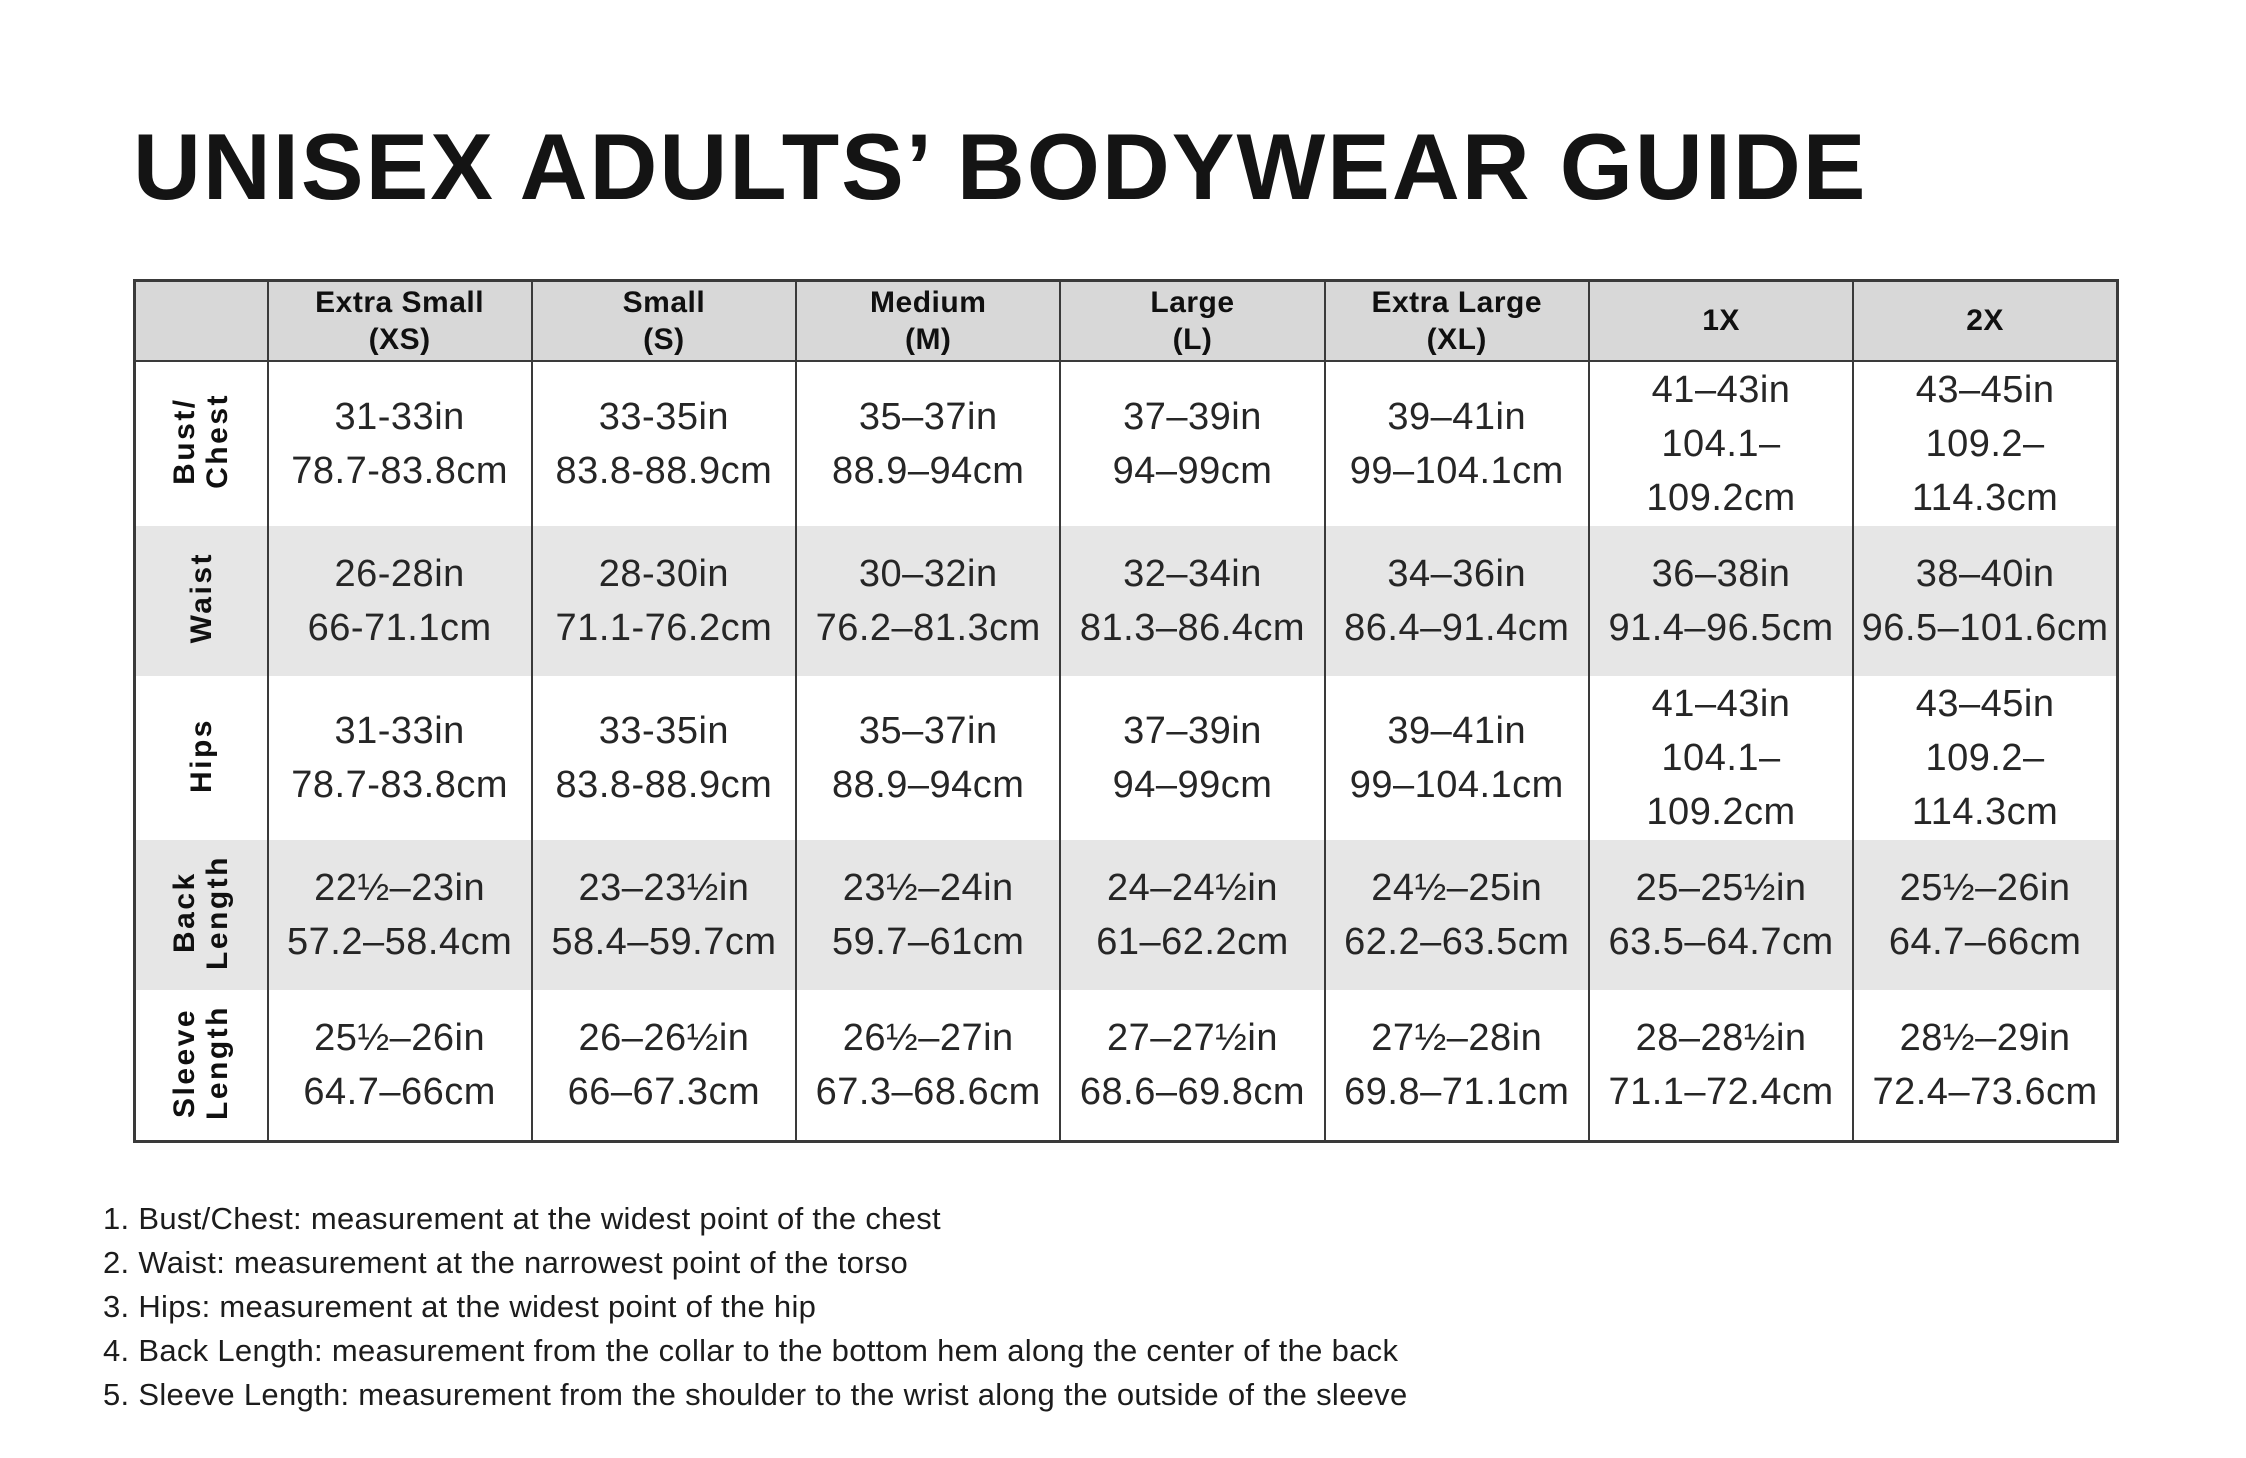  I want to click on row-label-text: Bust/Chest, so click(201, 441).